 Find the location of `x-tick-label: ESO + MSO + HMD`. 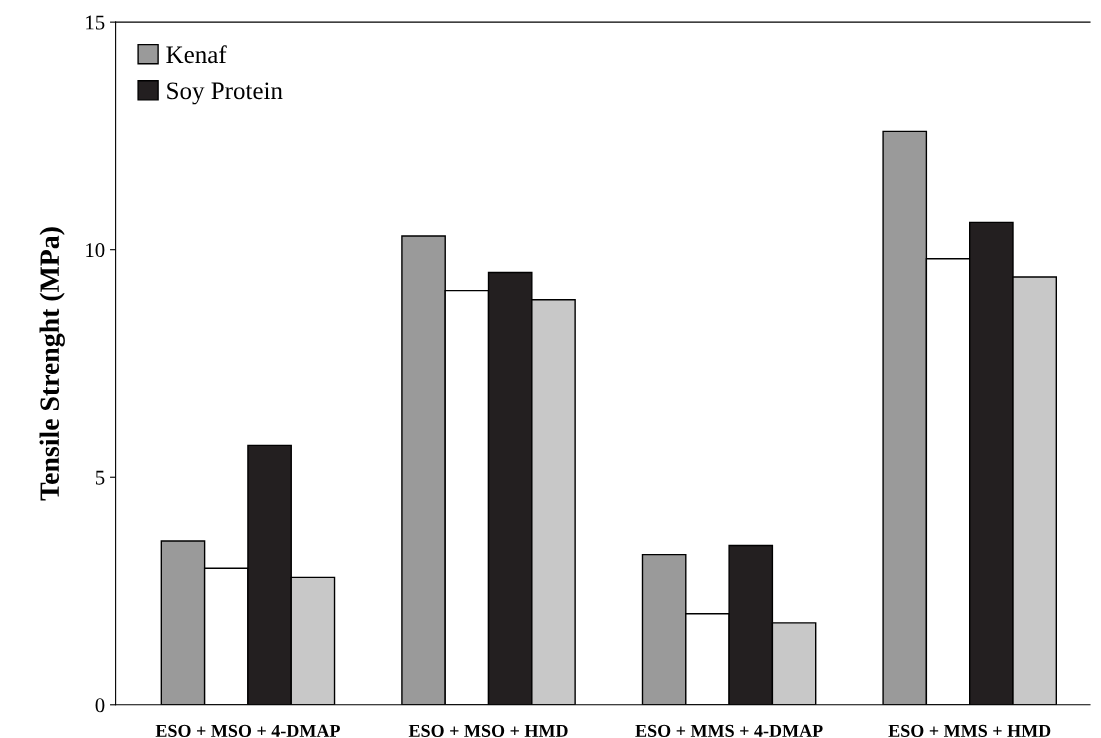

x-tick-label: ESO + MSO + HMD is located at coordinates (488, 730).